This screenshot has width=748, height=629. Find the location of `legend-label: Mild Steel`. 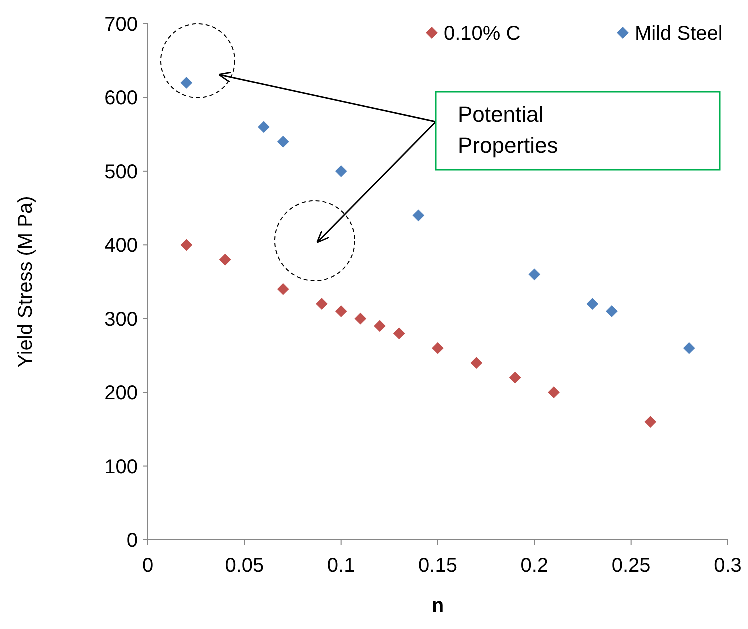

legend-label: Mild Steel is located at coordinates (679, 34).